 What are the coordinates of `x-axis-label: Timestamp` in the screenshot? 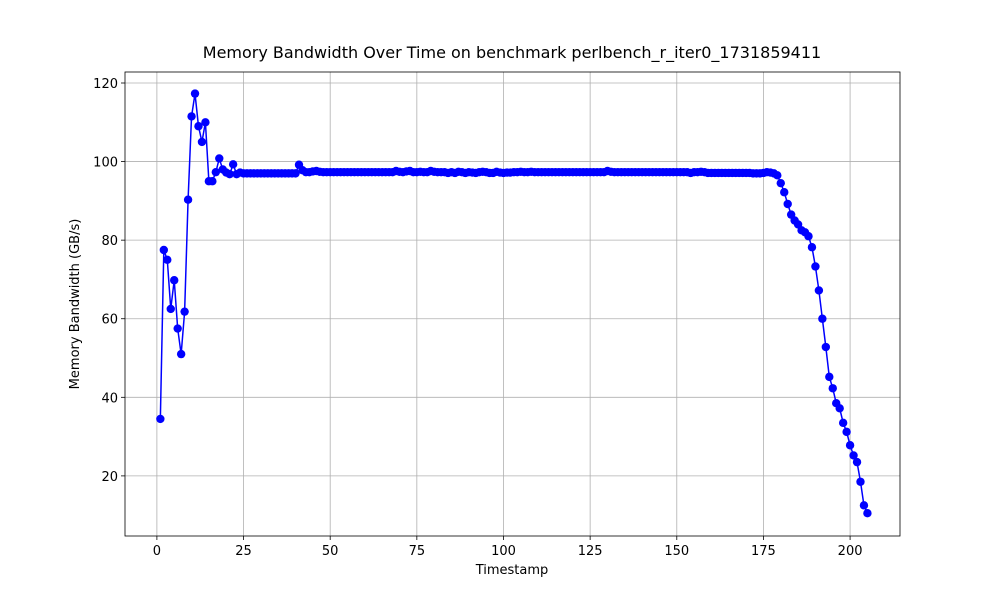 It's located at (512, 570).